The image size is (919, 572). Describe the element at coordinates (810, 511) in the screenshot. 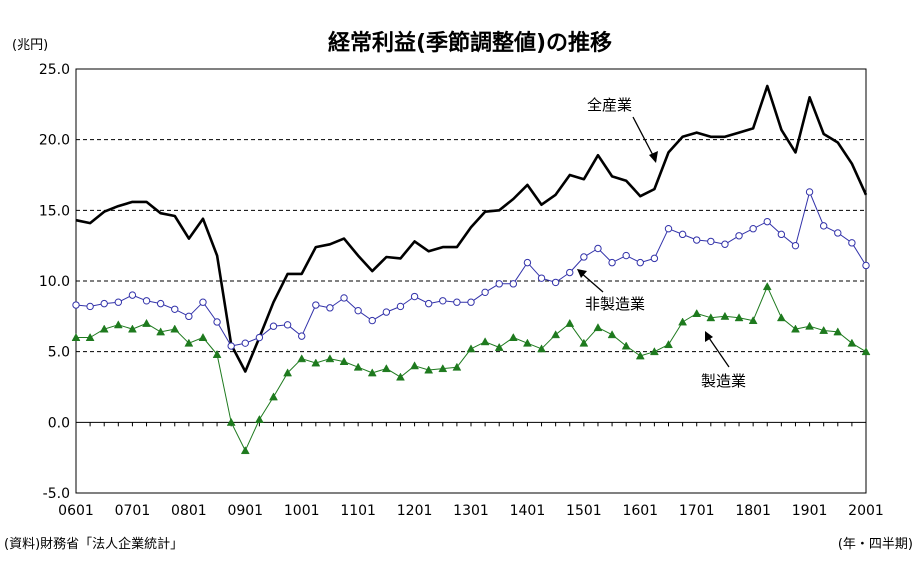

I see `x-tick-label: 1901` at that location.